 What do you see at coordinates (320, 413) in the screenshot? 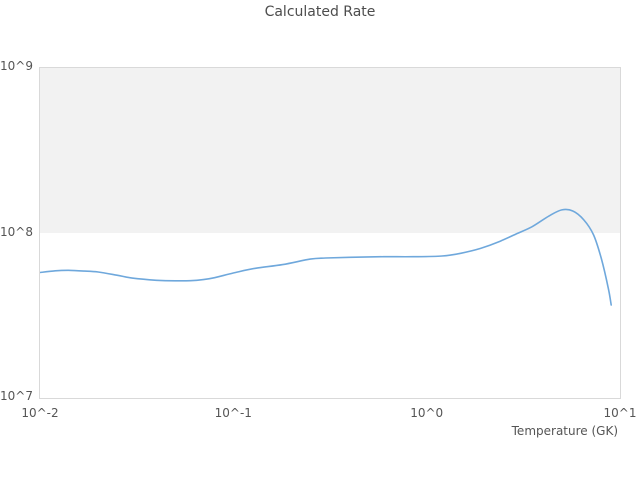
I see `x-axis: 10^-2 10^-1 10^0 10^1` at bounding box center [320, 413].